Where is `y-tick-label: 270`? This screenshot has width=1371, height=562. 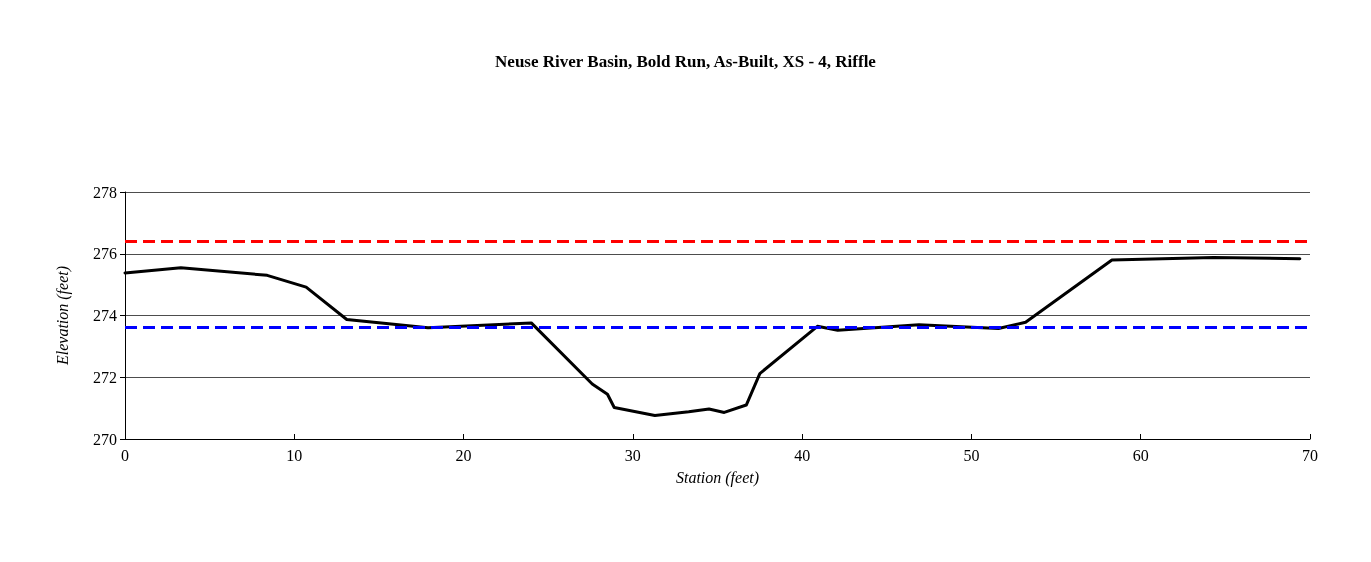 y-tick-label: 270 is located at coordinates (105, 439).